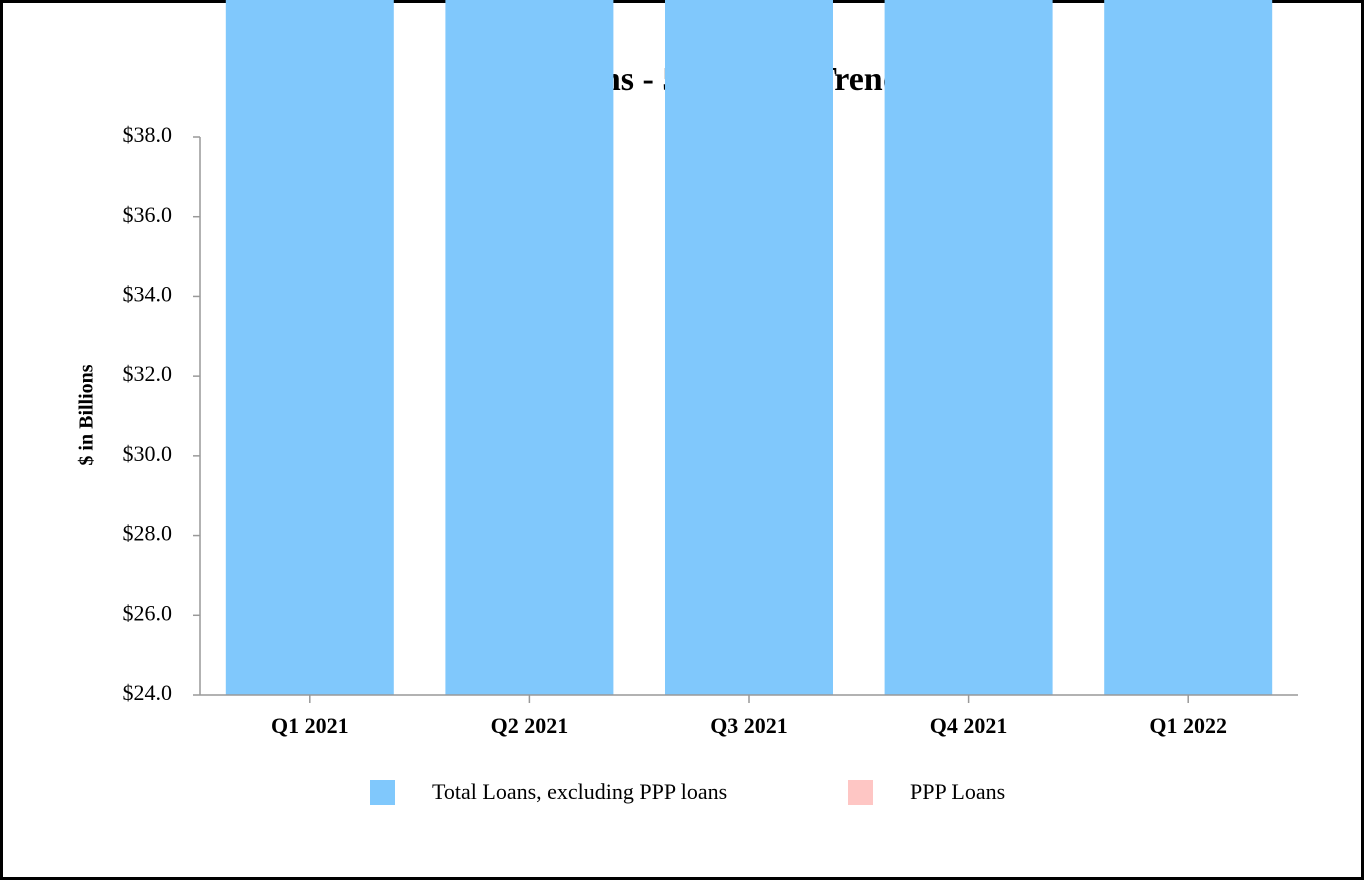  What do you see at coordinates (1188, 725) in the screenshot?
I see `x-tick-label: Q1 2022` at bounding box center [1188, 725].